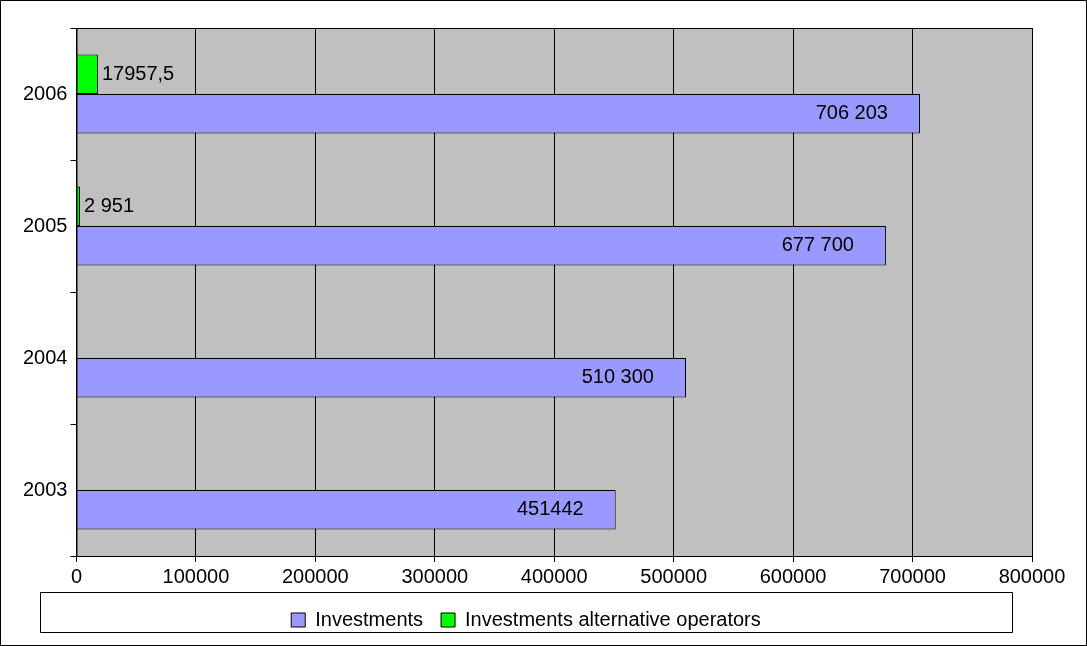 The width and height of the screenshot is (1087, 646). What do you see at coordinates (45, 224) in the screenshot?
I see `y-tick-label: 2005` at bounding box center [45, 224].